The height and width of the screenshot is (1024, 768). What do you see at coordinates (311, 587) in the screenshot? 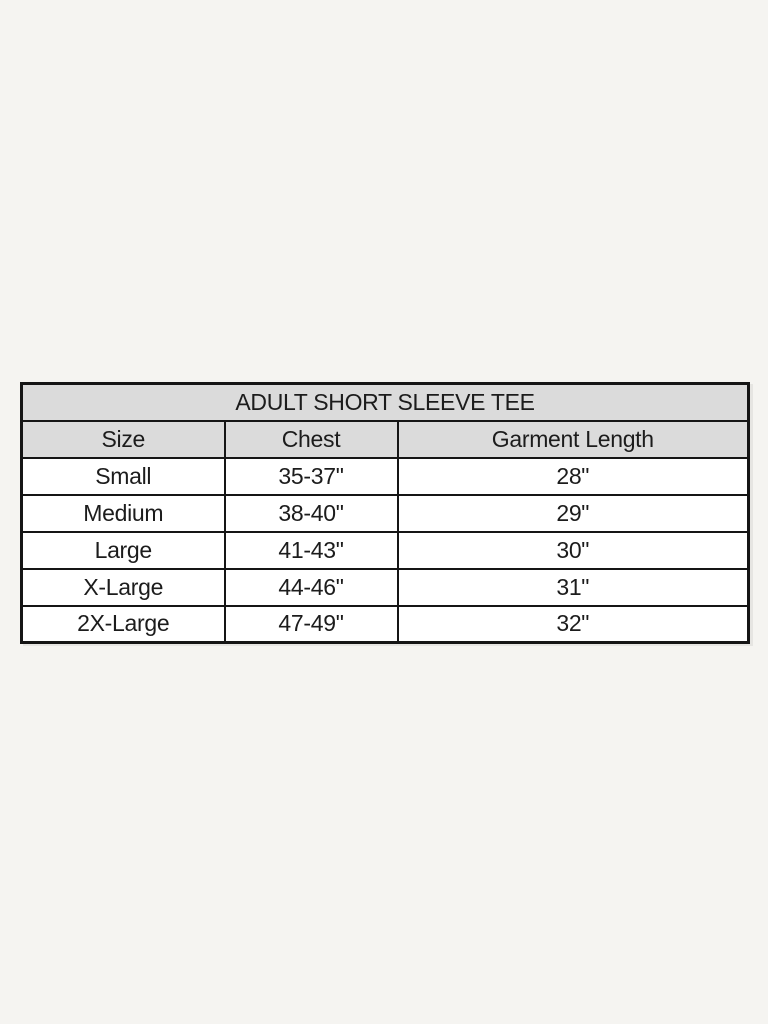
I see `chest-cell: 44-46"` at bounding box center [311, 587].